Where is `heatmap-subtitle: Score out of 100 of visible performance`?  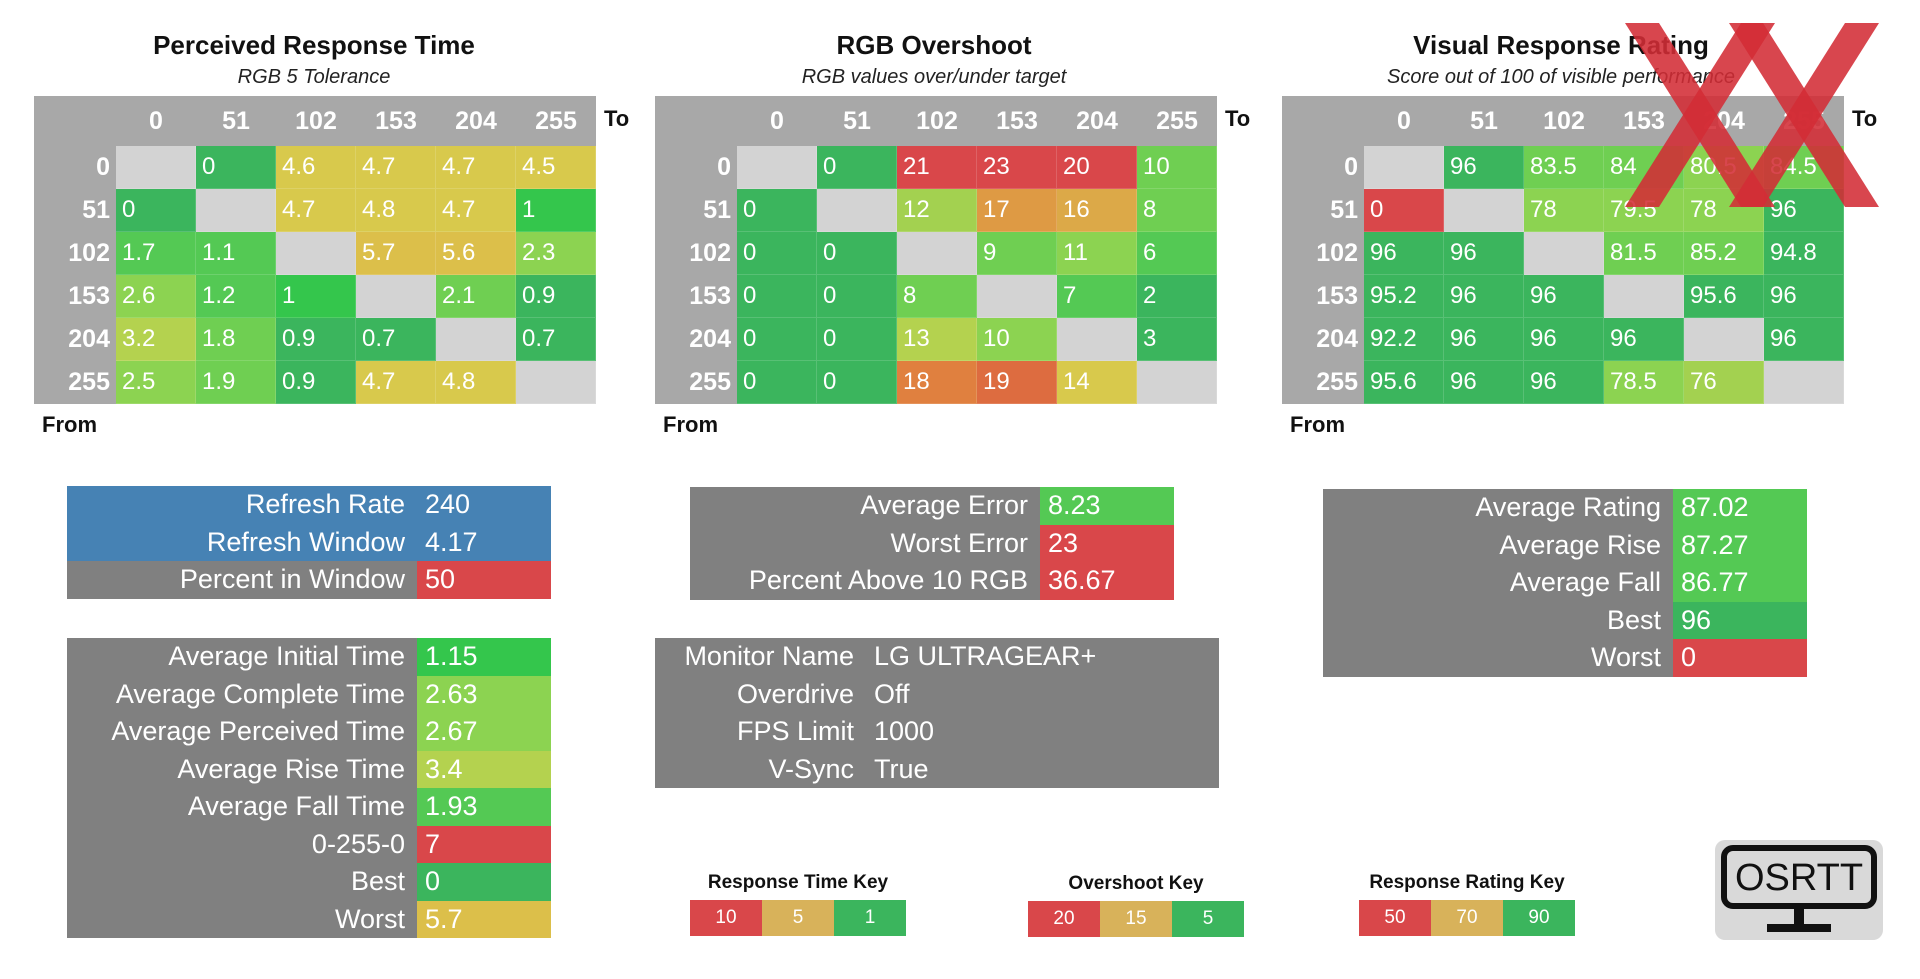
heatmap-subtitle: Score out of 100 of visible performance is located at coordinates (1561, 77).